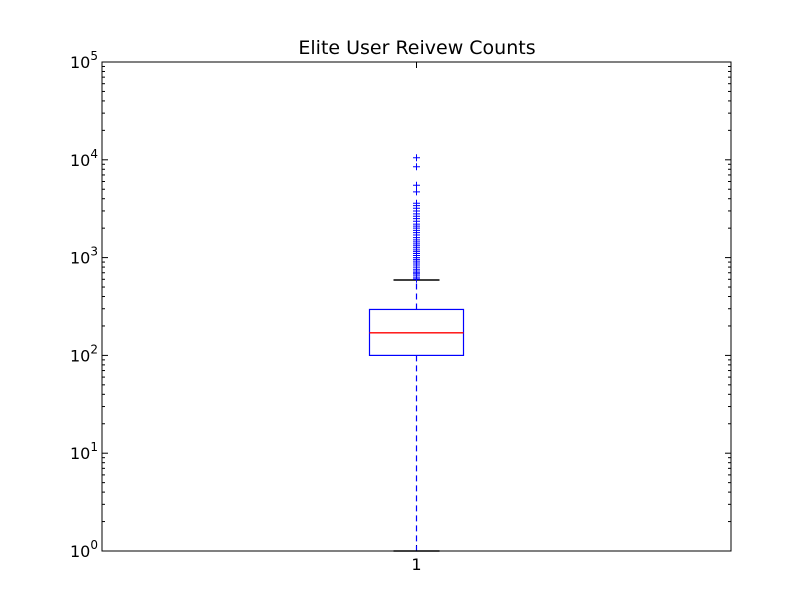 This screenshot has width=812, height=612. I want to click on y-tick-exponent: 3, so click(94, 252).